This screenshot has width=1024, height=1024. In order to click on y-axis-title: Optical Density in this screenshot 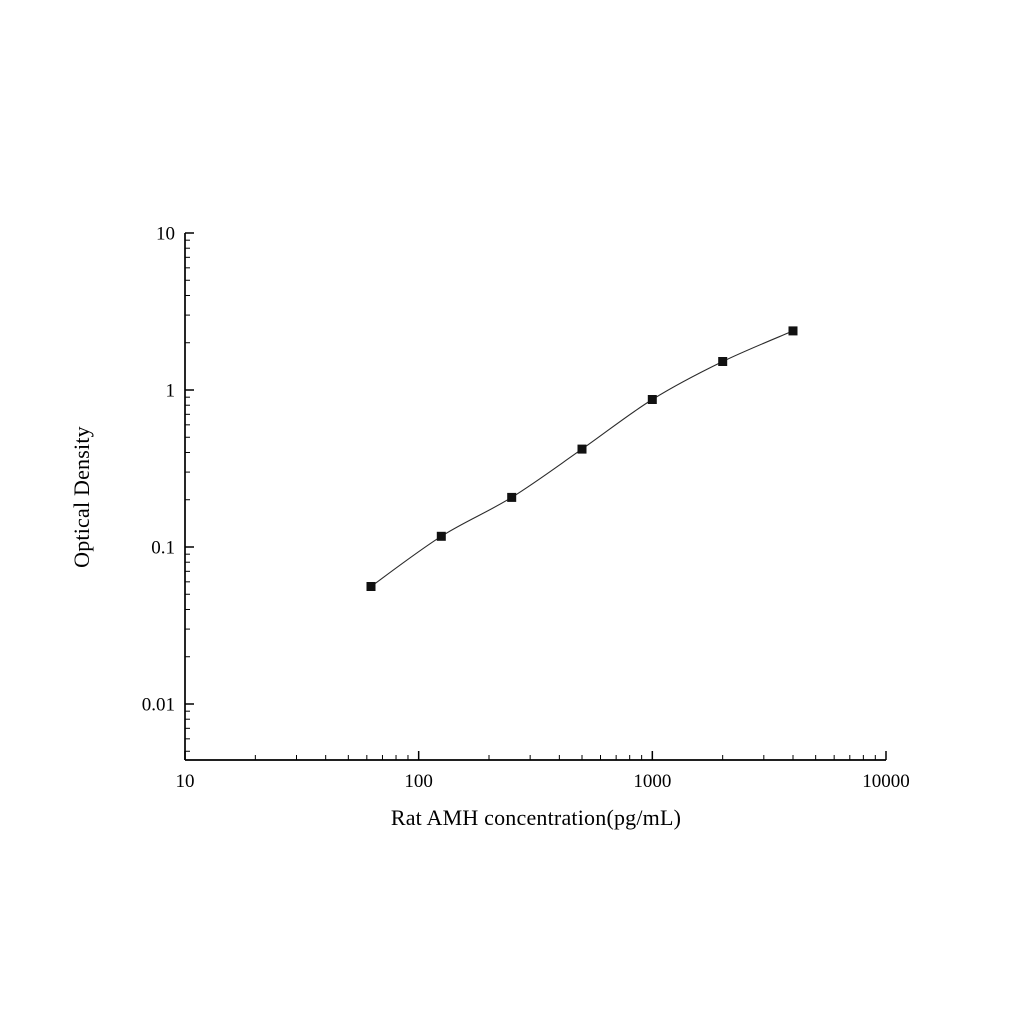, I will do `click(81, 497)`.